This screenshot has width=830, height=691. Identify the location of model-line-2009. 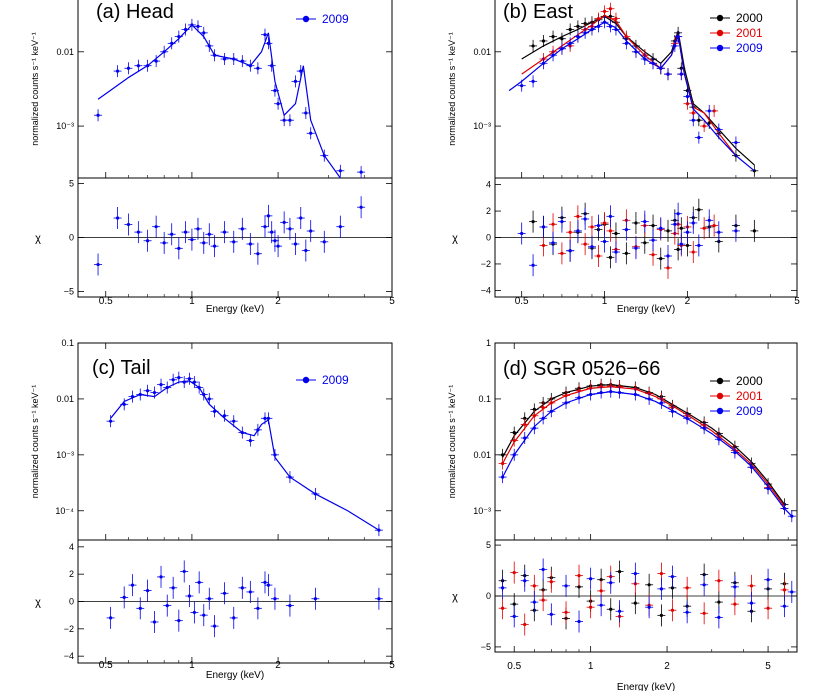
(219, 101).